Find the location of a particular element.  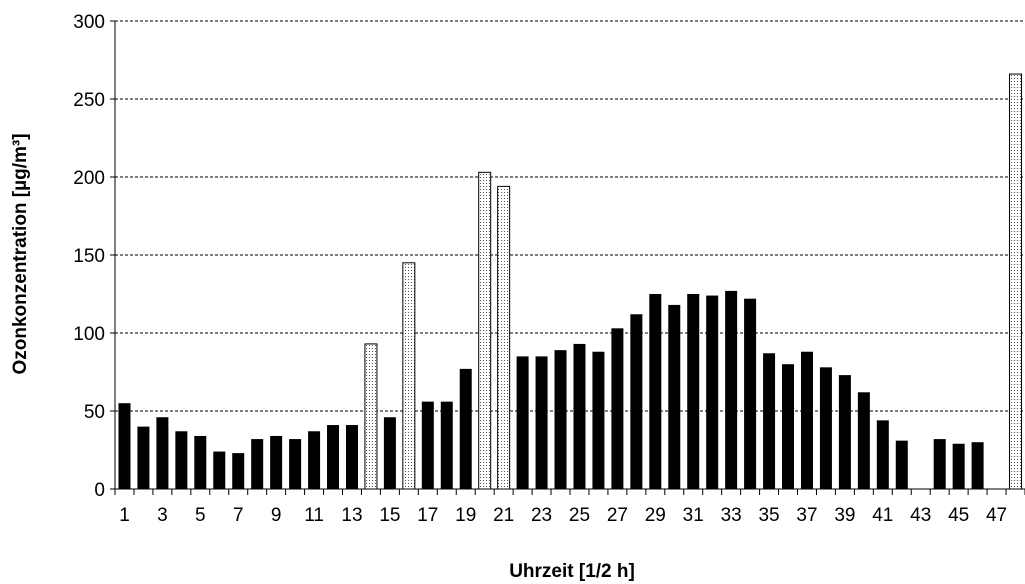

x-tick-label: 29 is located at coordinates (655, 515).